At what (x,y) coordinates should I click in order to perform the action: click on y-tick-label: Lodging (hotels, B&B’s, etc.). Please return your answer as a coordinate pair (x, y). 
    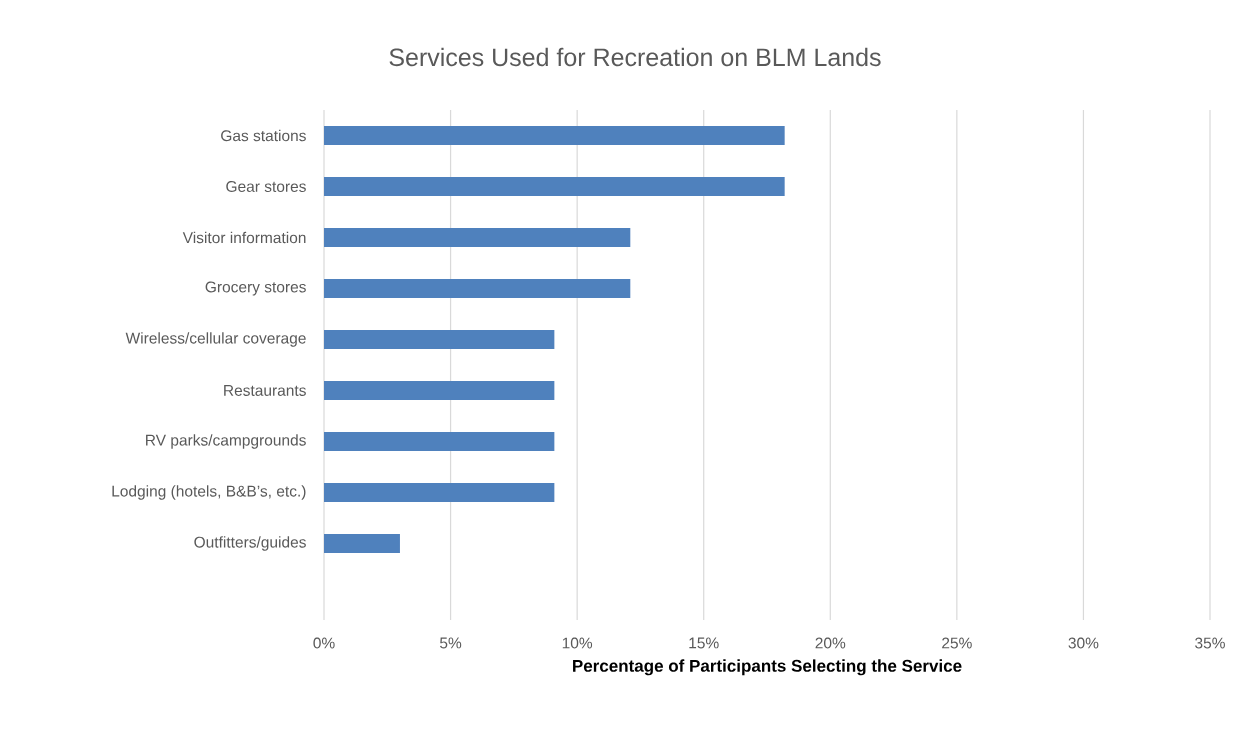
    Looking at the image, I should click on (209, 492).